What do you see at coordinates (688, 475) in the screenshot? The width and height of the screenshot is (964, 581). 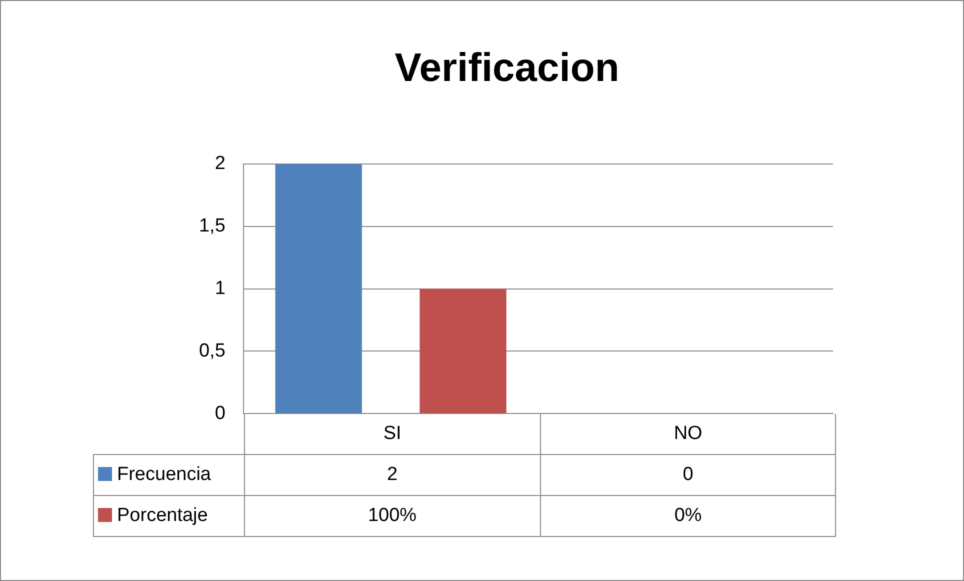 I see `data-label: 0` at bounding box center [688, 475].